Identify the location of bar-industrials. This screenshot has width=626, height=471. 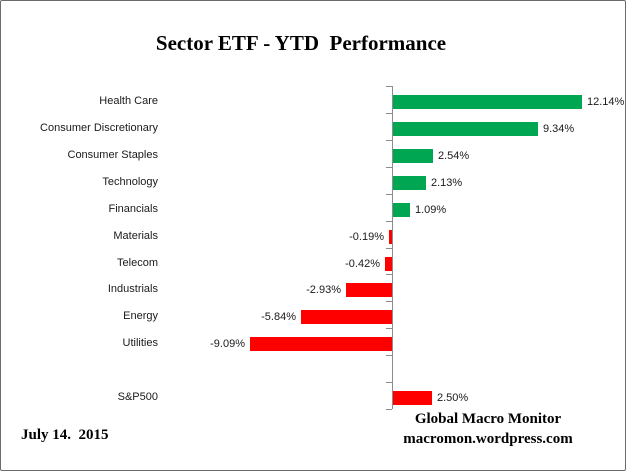
(369, 290).